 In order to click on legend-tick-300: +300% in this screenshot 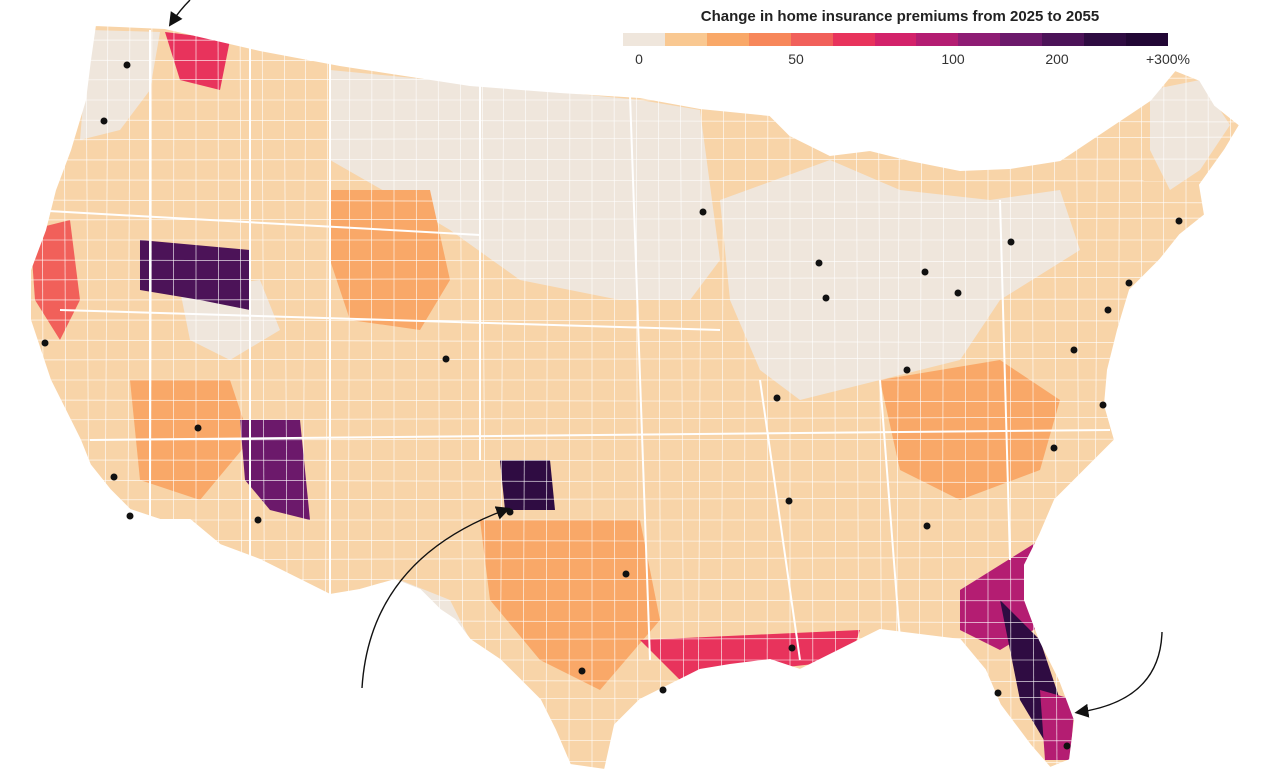, I will do `click(1168, 59)`.